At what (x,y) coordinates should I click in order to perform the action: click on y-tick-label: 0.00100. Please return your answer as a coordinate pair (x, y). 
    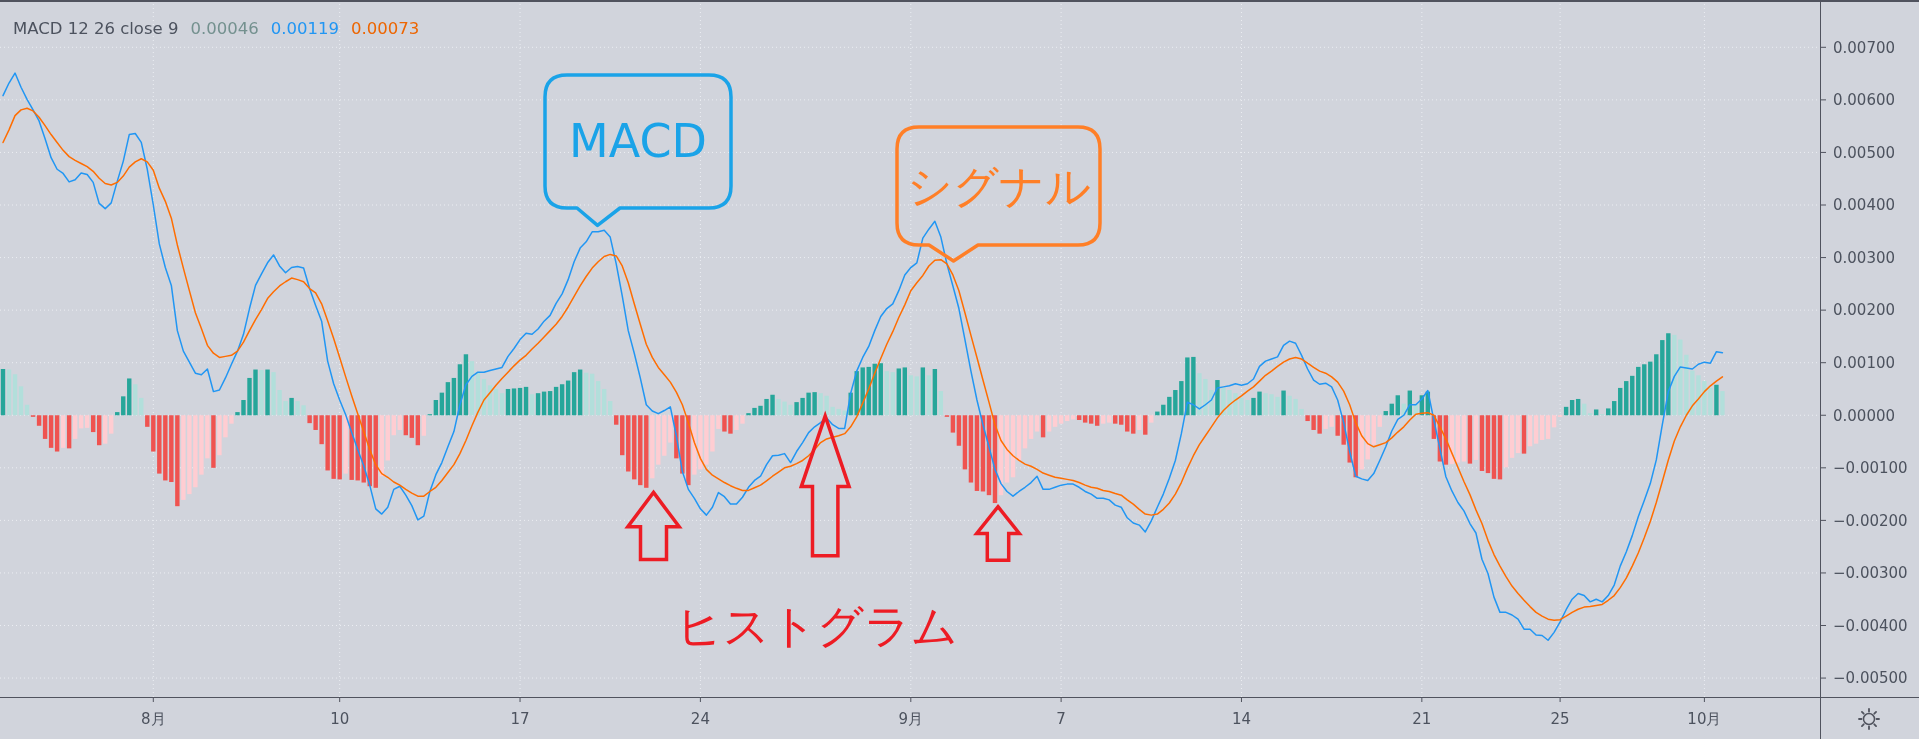
    Looking at the image, I should click on (1864, 362).